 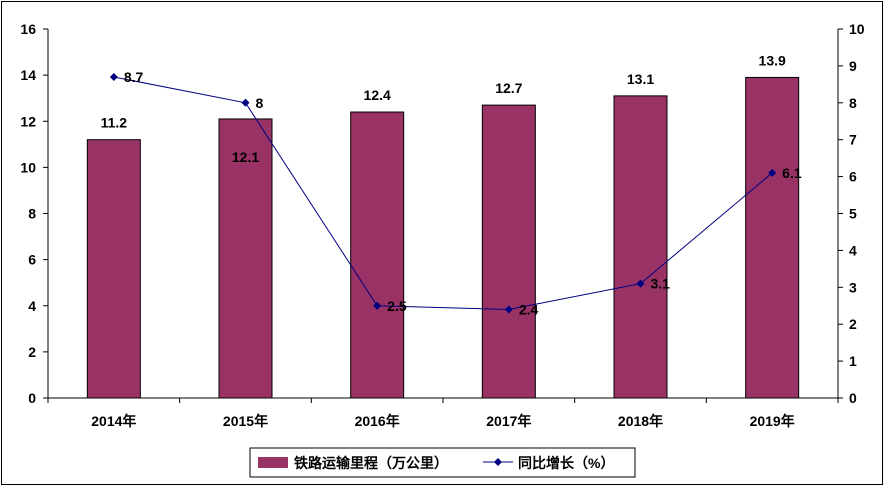 I want to click on right-tick-label: 5, so click(x=853, y=214).